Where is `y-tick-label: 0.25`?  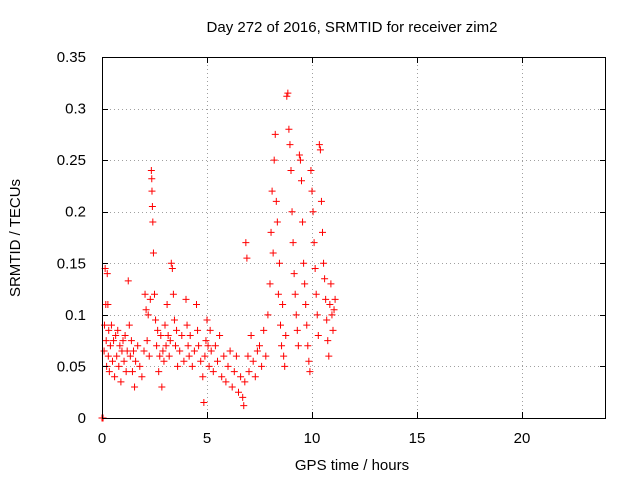
y-tick-label: 0.25 is located at coordinates (71, 160).